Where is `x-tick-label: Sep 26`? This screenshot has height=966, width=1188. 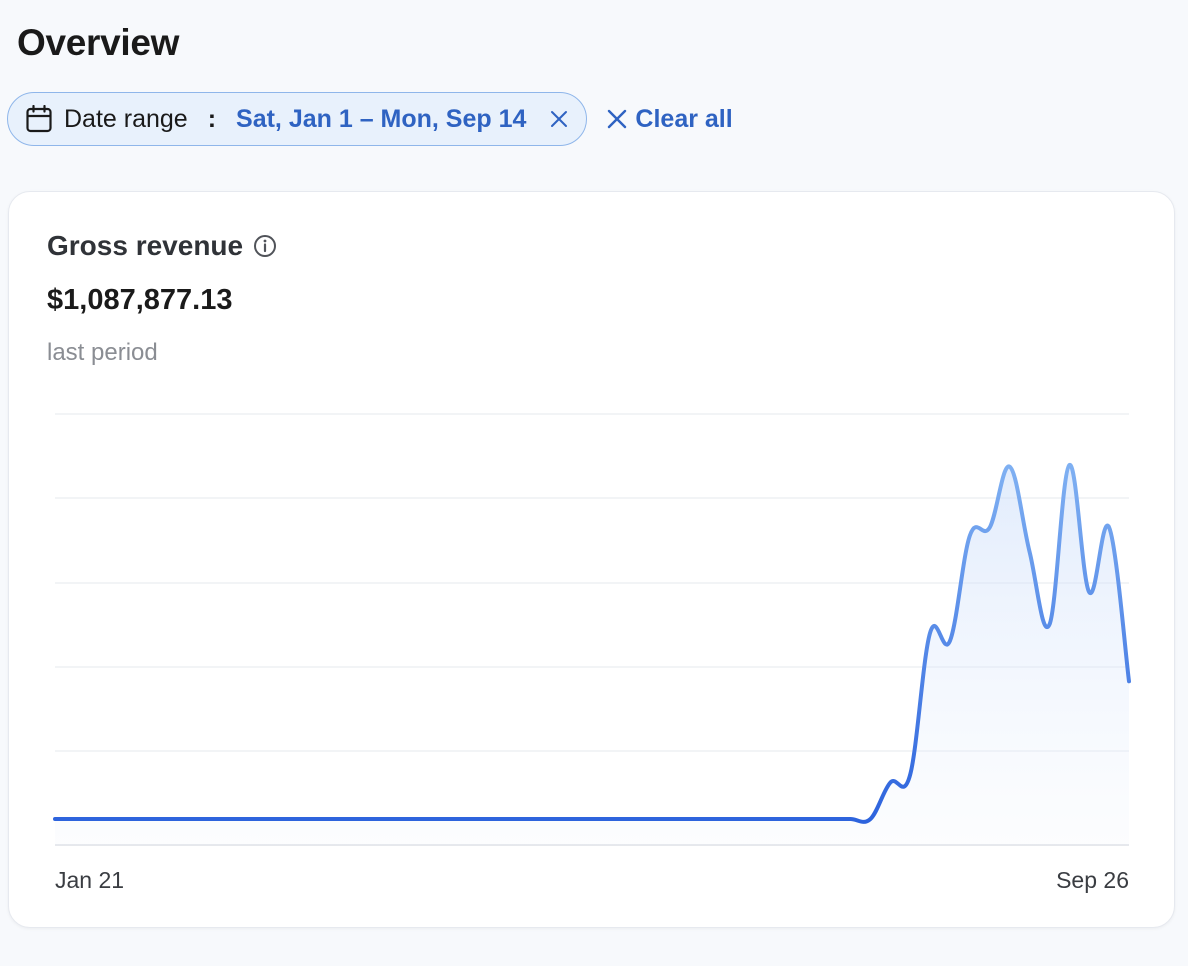 x-tick-label: Sep 26 is located at coordinates (1092, 880).